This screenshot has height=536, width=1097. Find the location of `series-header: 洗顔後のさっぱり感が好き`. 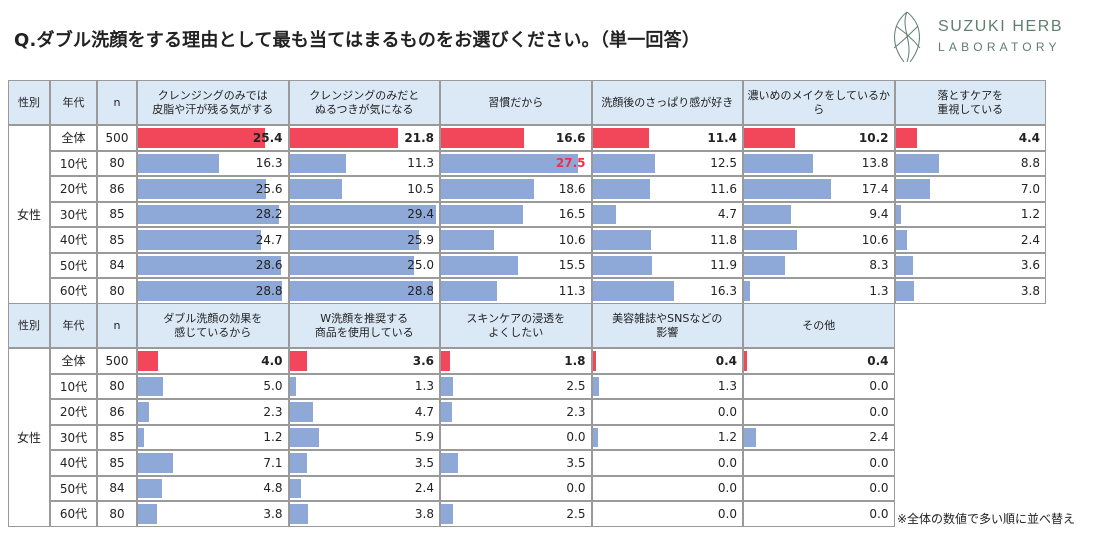

series-header: 洗顔後のさっぱり感が好き is located at coordinates (667, 102).